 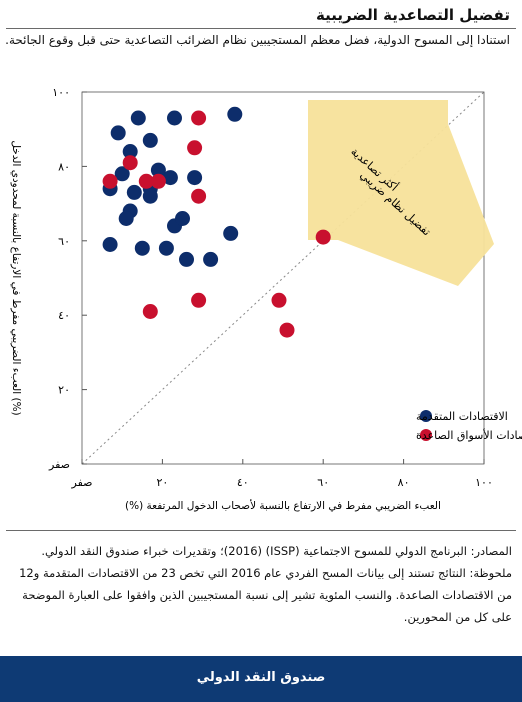 I want to click on legend-label-emerging: اقتصادات الأسواق الصاعدة, so click(x=469, y=435).